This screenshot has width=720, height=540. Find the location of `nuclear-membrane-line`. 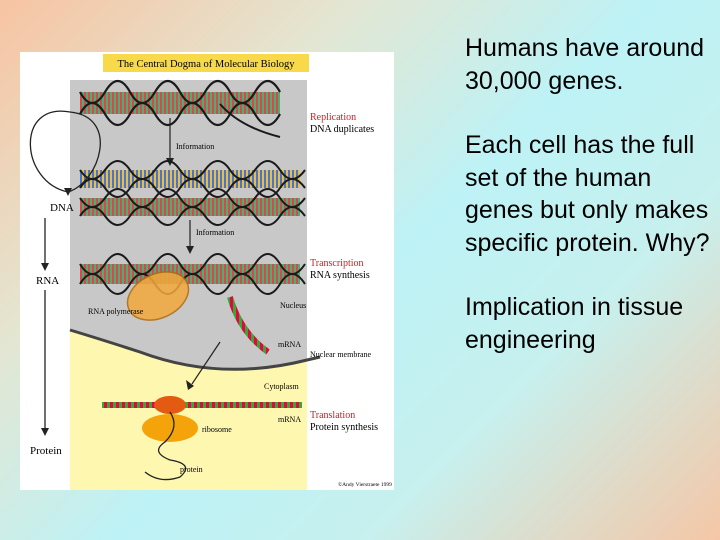

nuclear-membrane-line is located at coordinates (195, 349).